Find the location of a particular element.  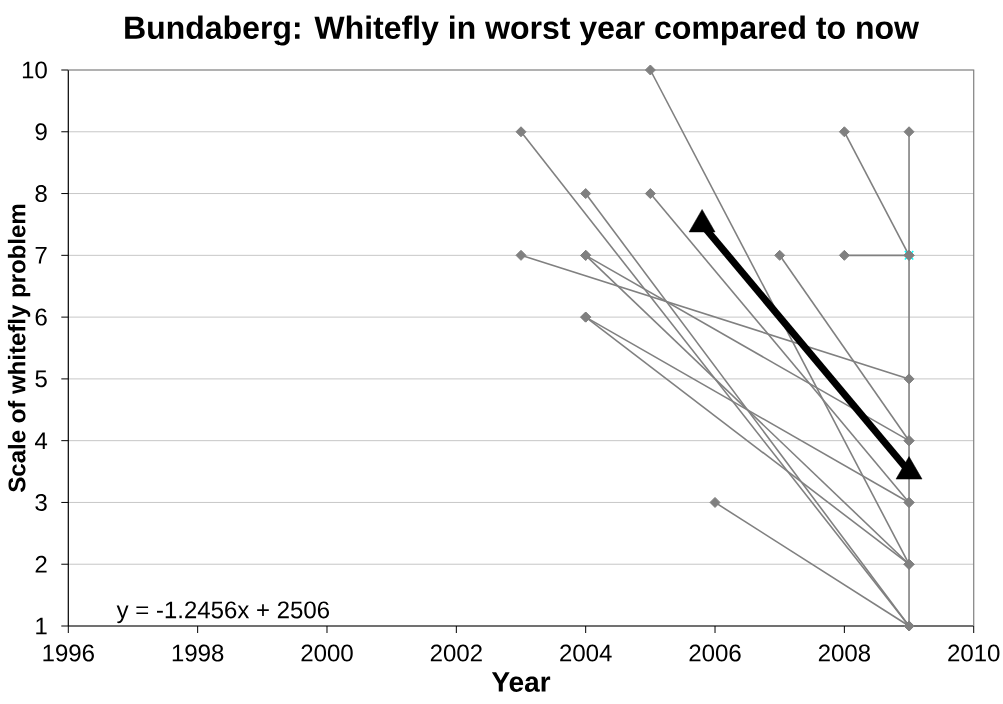

y-tick-label: 9 is located at coordinates (41, 132).